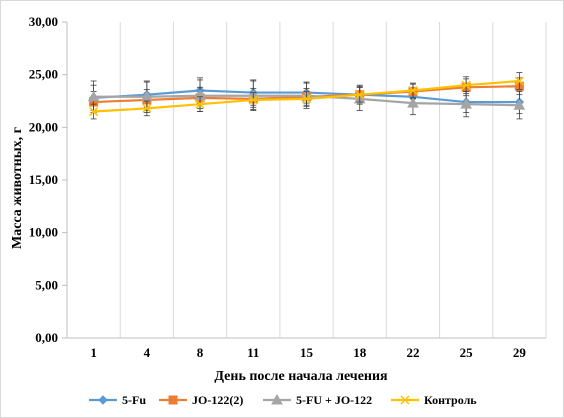 This screenshot has width=564, height=418. What do you see at coordinates (43, 126) in the screenshot?
I see `y-tick-label: 20,00` at bounding box center [43, 126].